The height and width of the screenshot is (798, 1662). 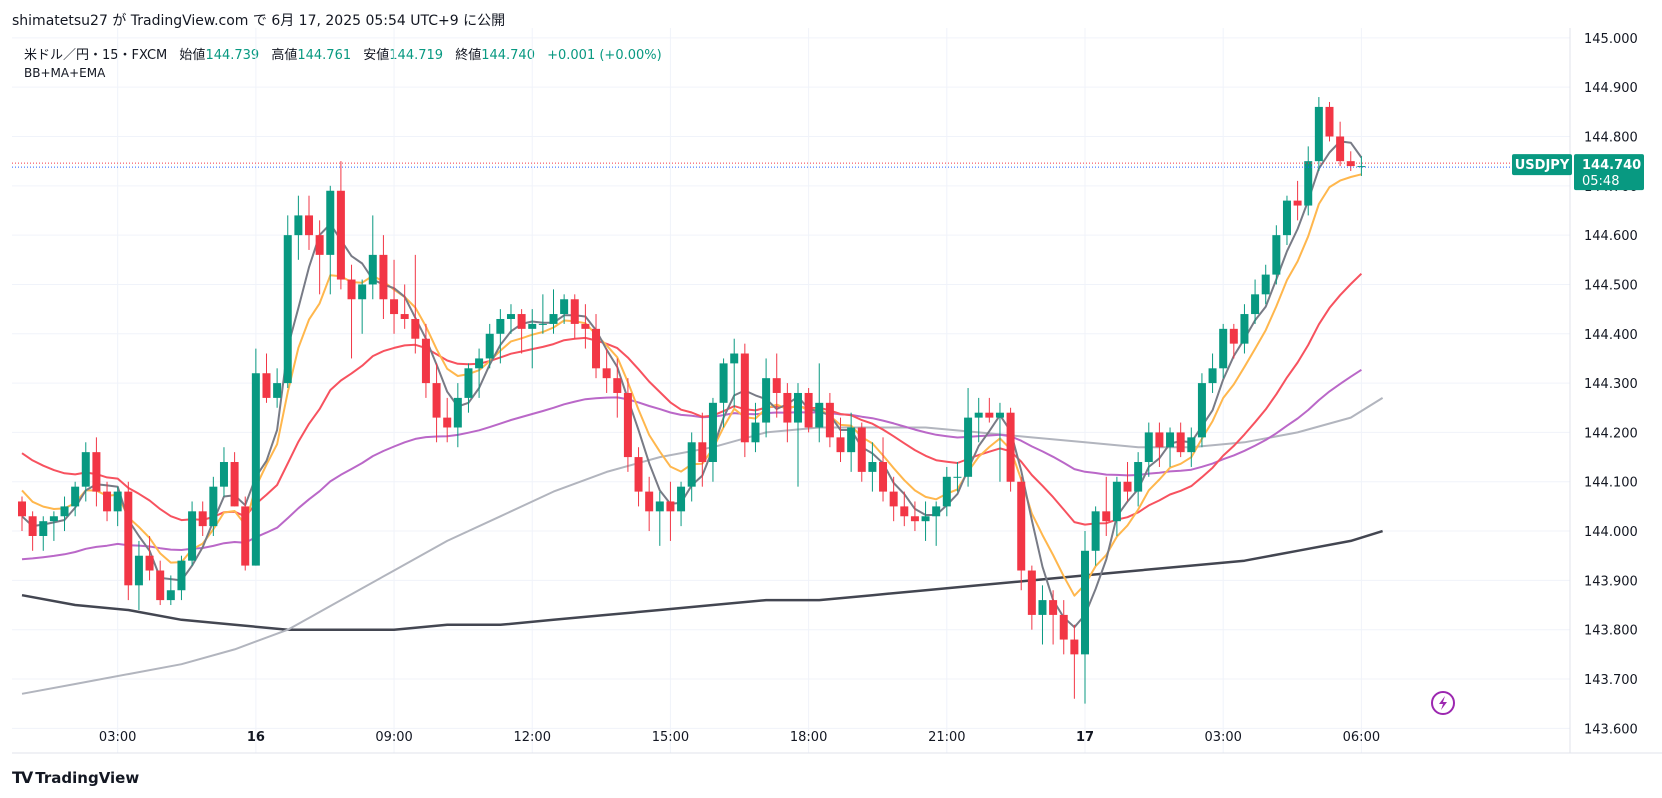 I want to click on last-price-line, so click(x=791, y=165).